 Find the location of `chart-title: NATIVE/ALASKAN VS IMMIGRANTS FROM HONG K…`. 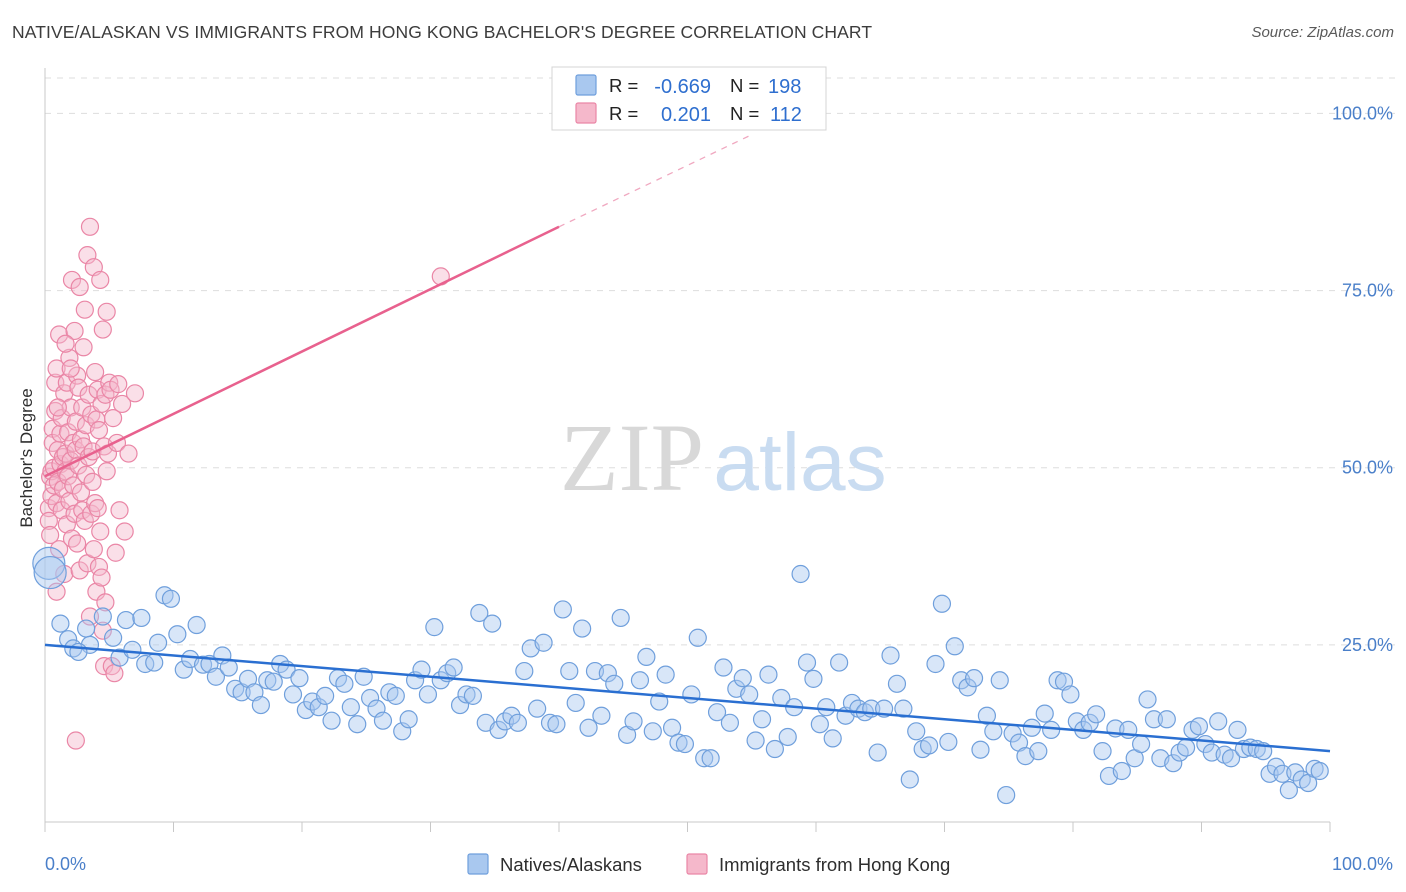

chart-title: NATIVE/ALASKAN VS IMMIGRANTS FROM HONG K… is located at coordinates (442, 32).